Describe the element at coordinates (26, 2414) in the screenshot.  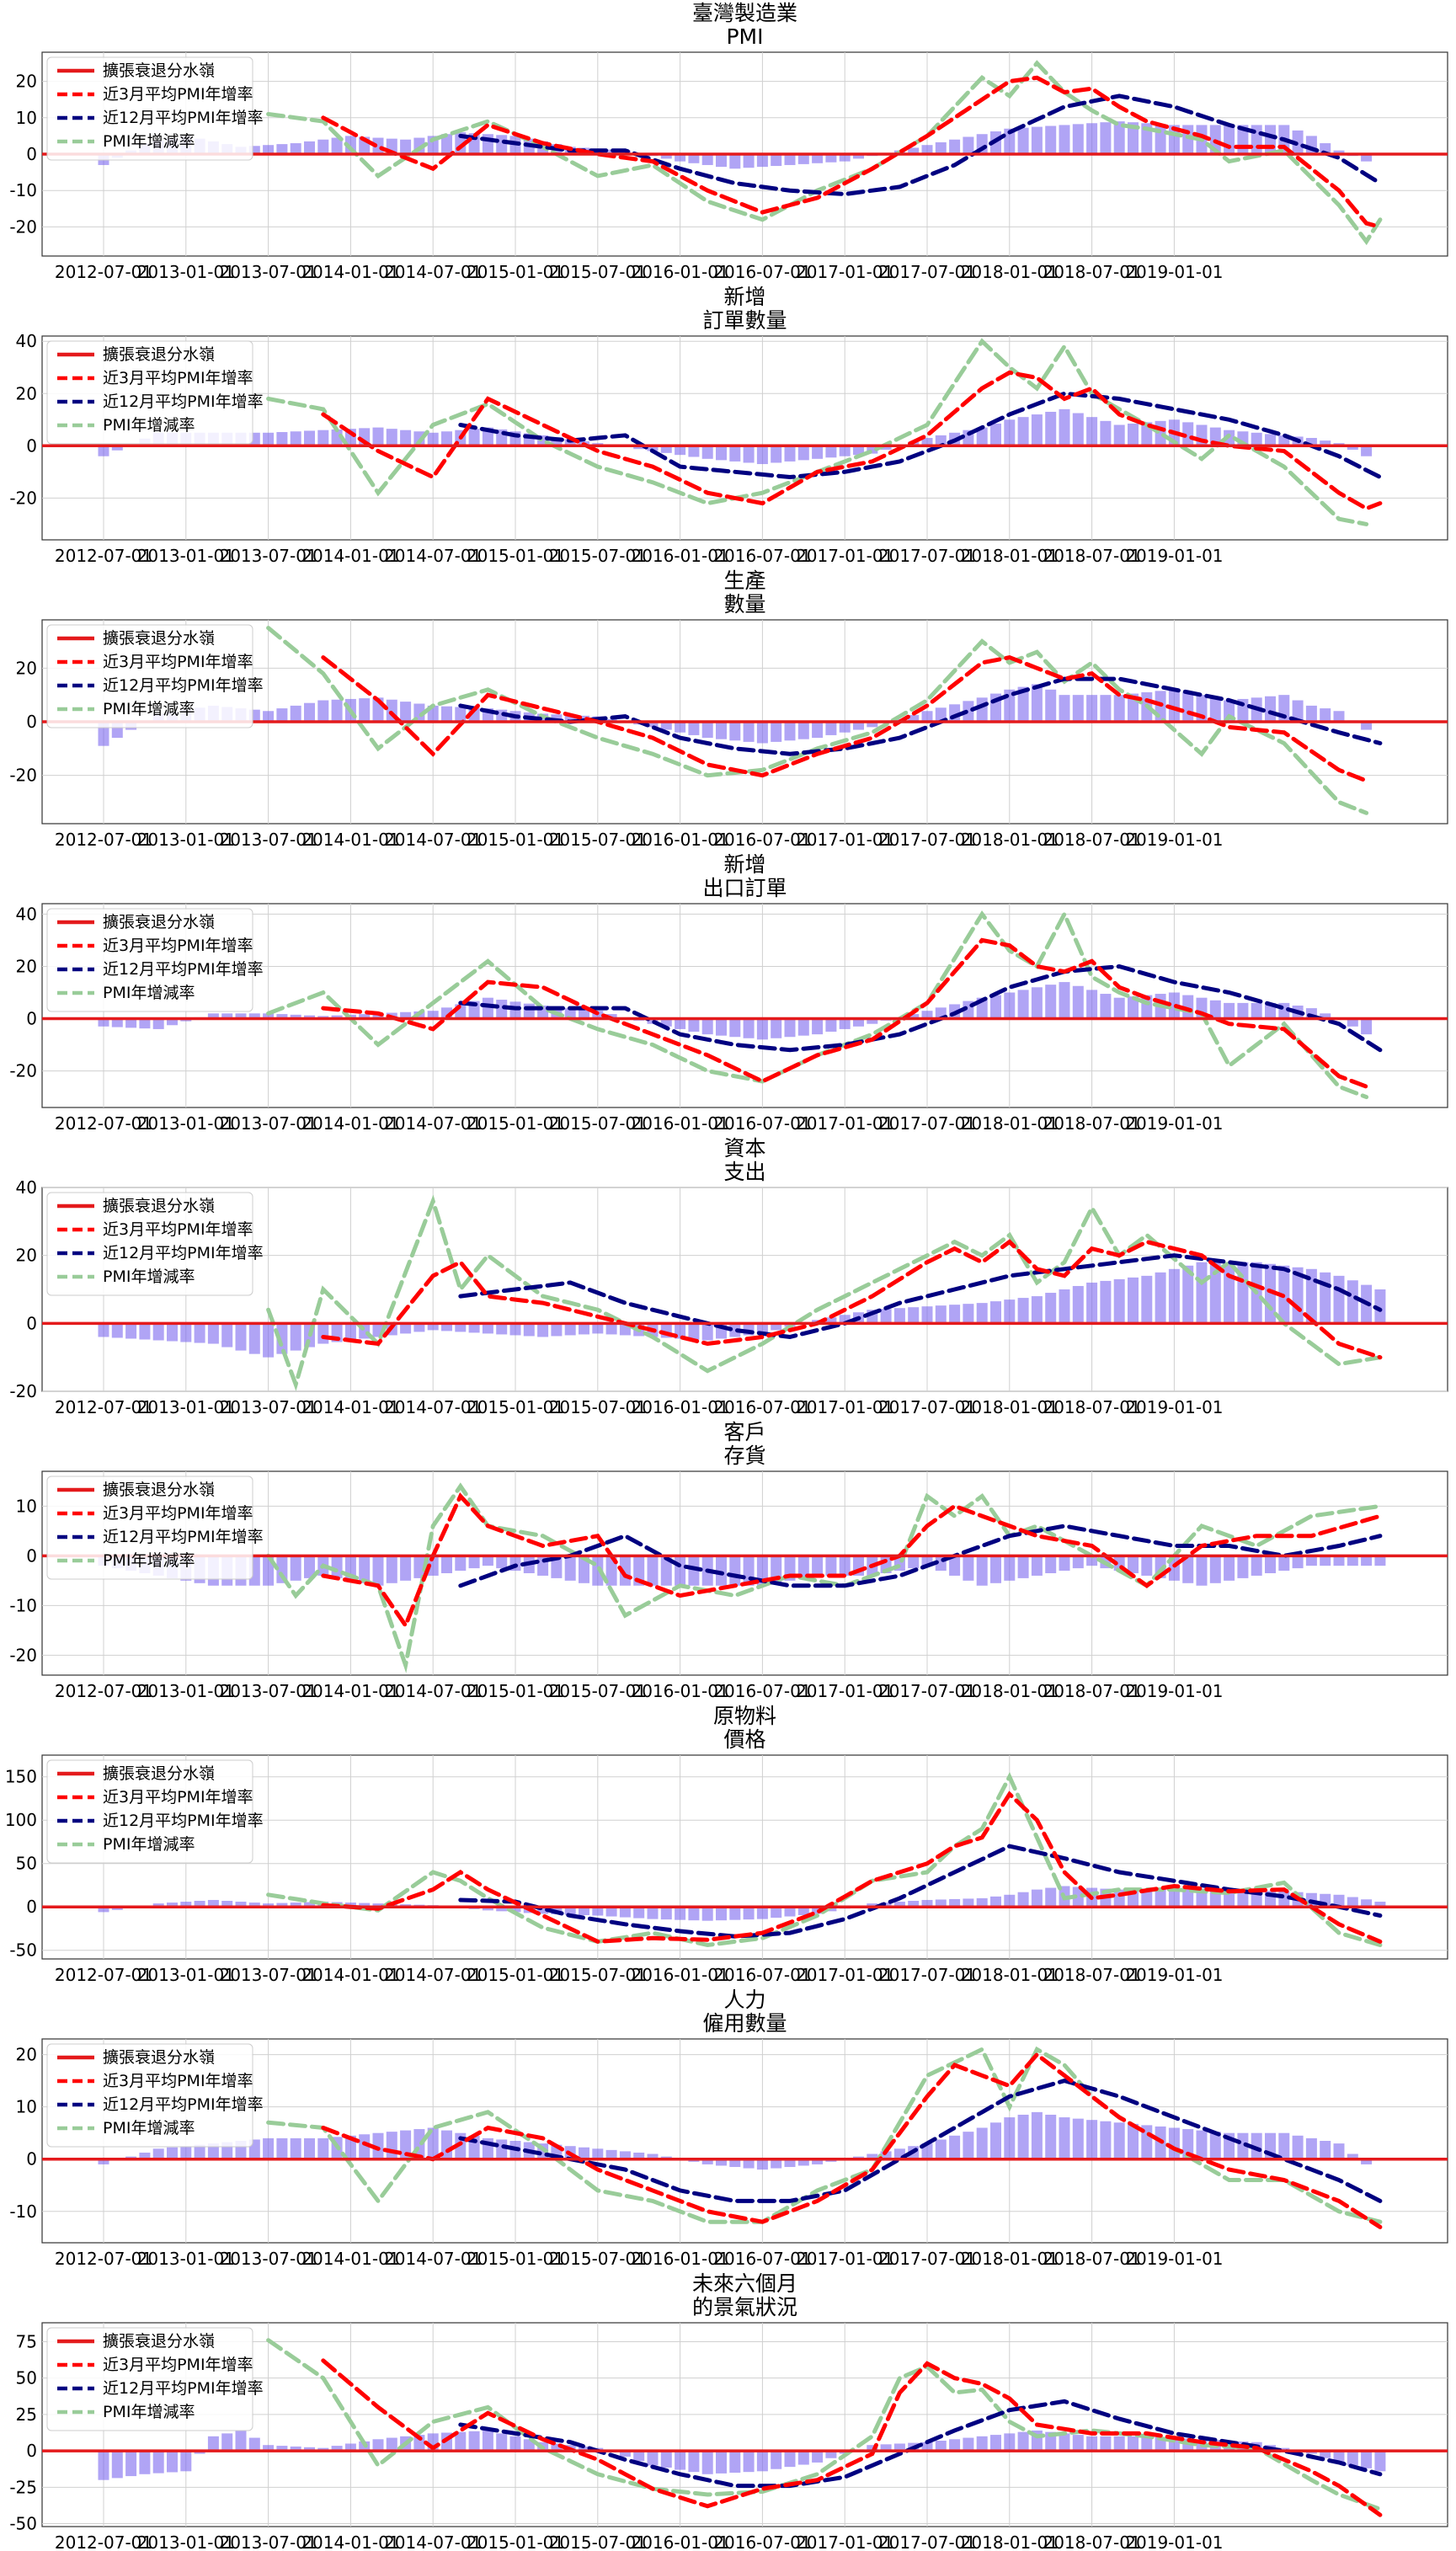
I see `y-tick-label: 25` at that location.